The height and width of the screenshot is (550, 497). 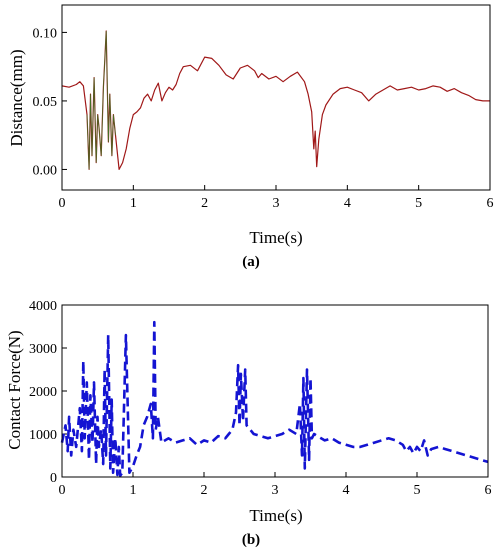 I want to click on y-tick-label: 2000, so click(x=43, y=392).